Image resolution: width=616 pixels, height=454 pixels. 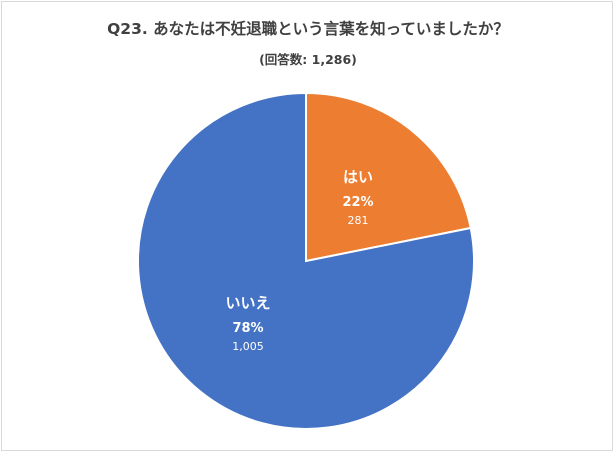 What do you see at coordinates (308, 29) in the screenshot?
I see `chart-title: Q23. あなたは不妊退職という言葉を知っていましたか？` at bounding box center [308, 29].